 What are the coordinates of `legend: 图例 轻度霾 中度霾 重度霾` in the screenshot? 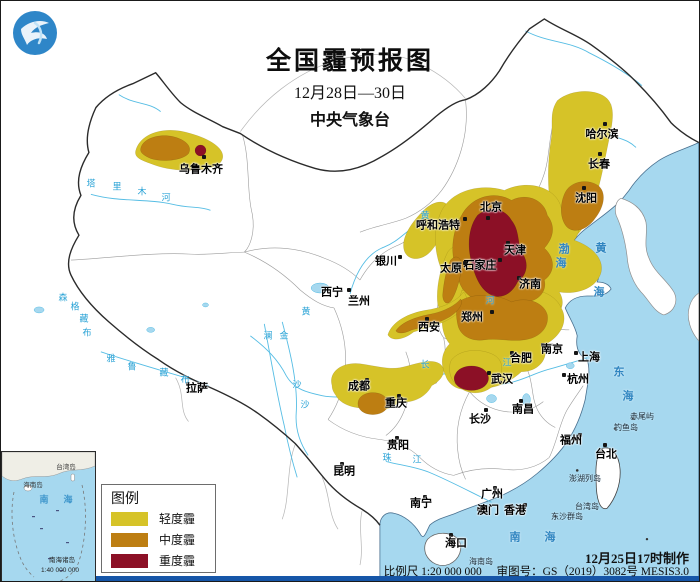 It's located at (158, 528).